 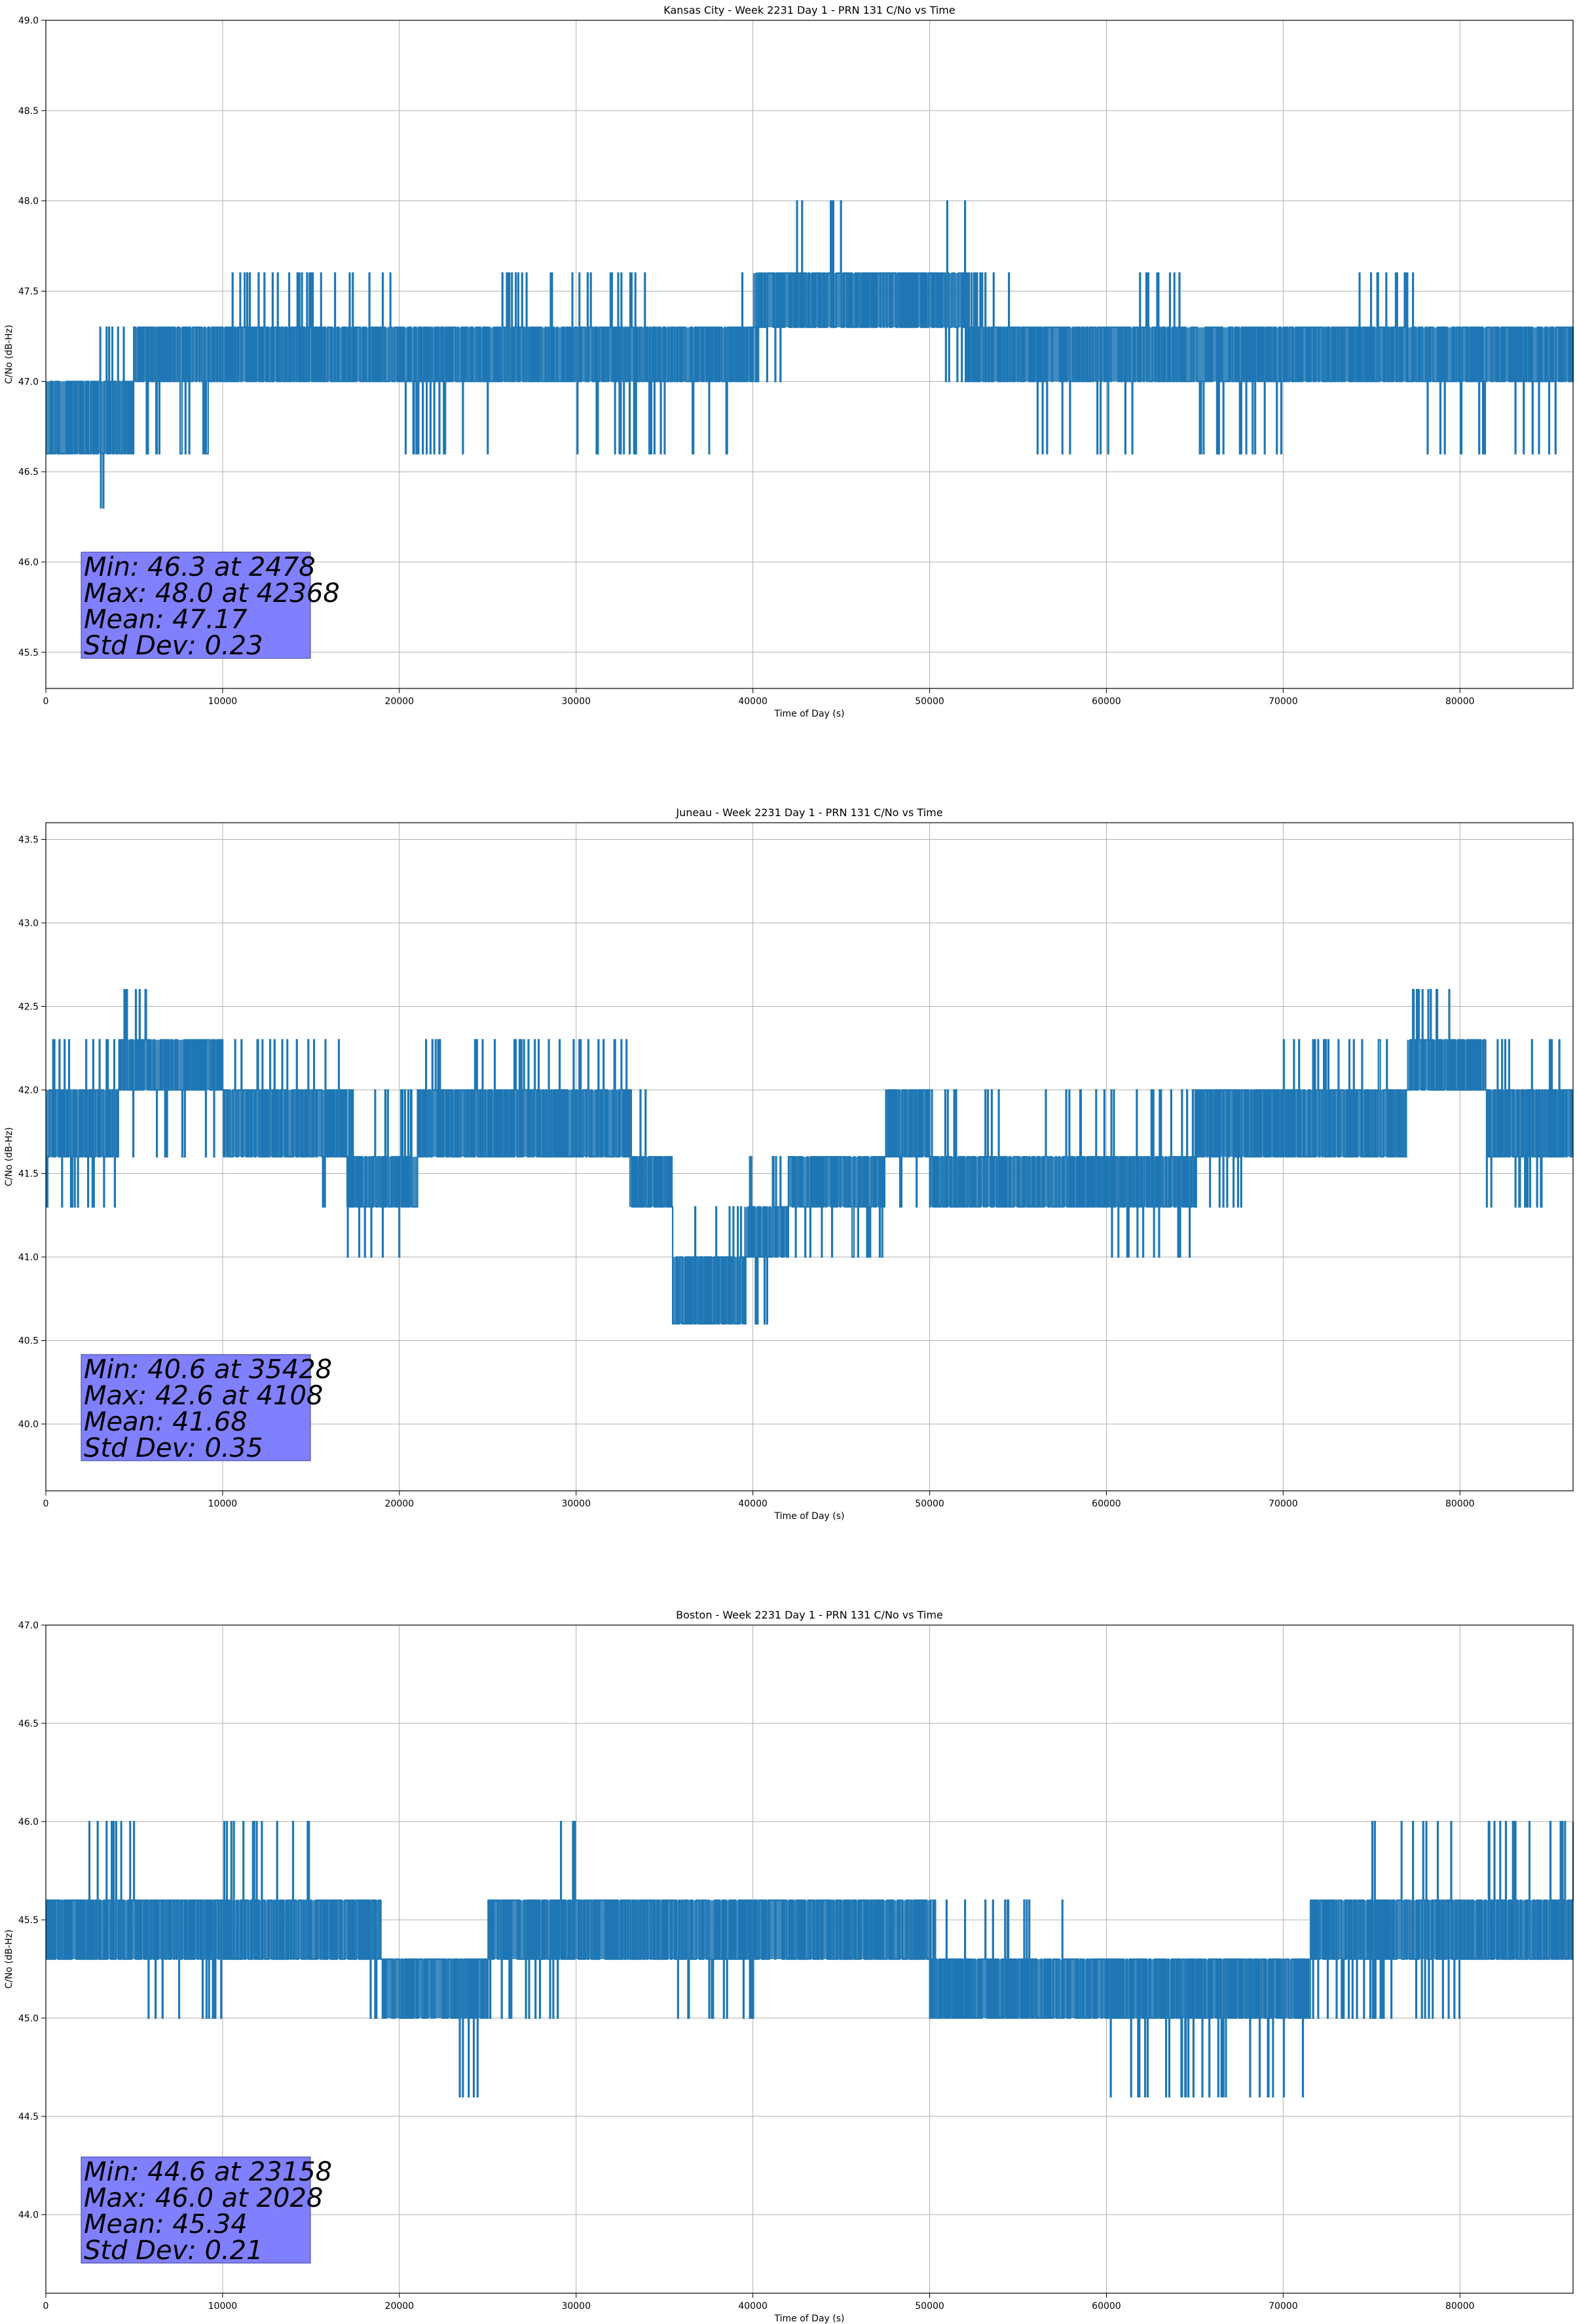 I want to click on y-tick-label: 42.5, so click(x=28, y=1007).